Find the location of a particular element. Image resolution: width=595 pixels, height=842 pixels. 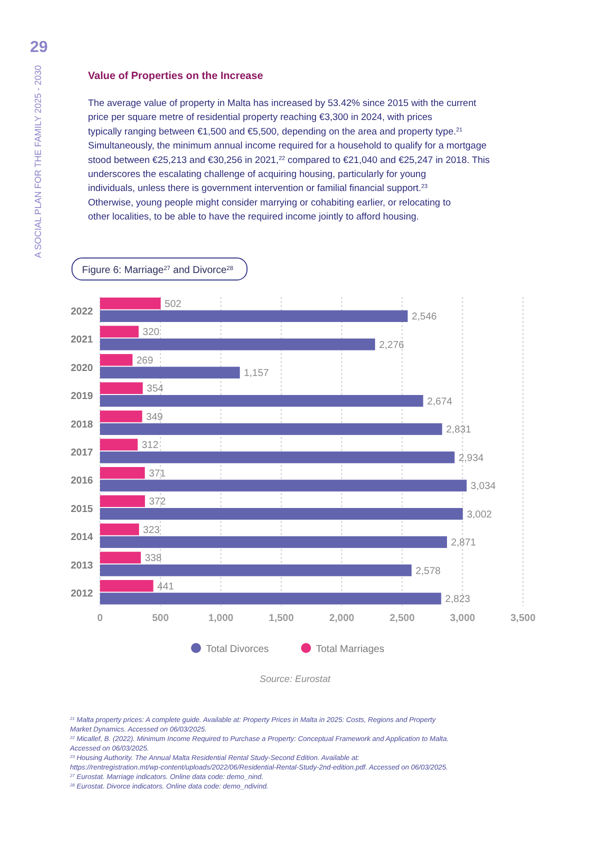

data-label: 269 is located at coordinates (145, 360).